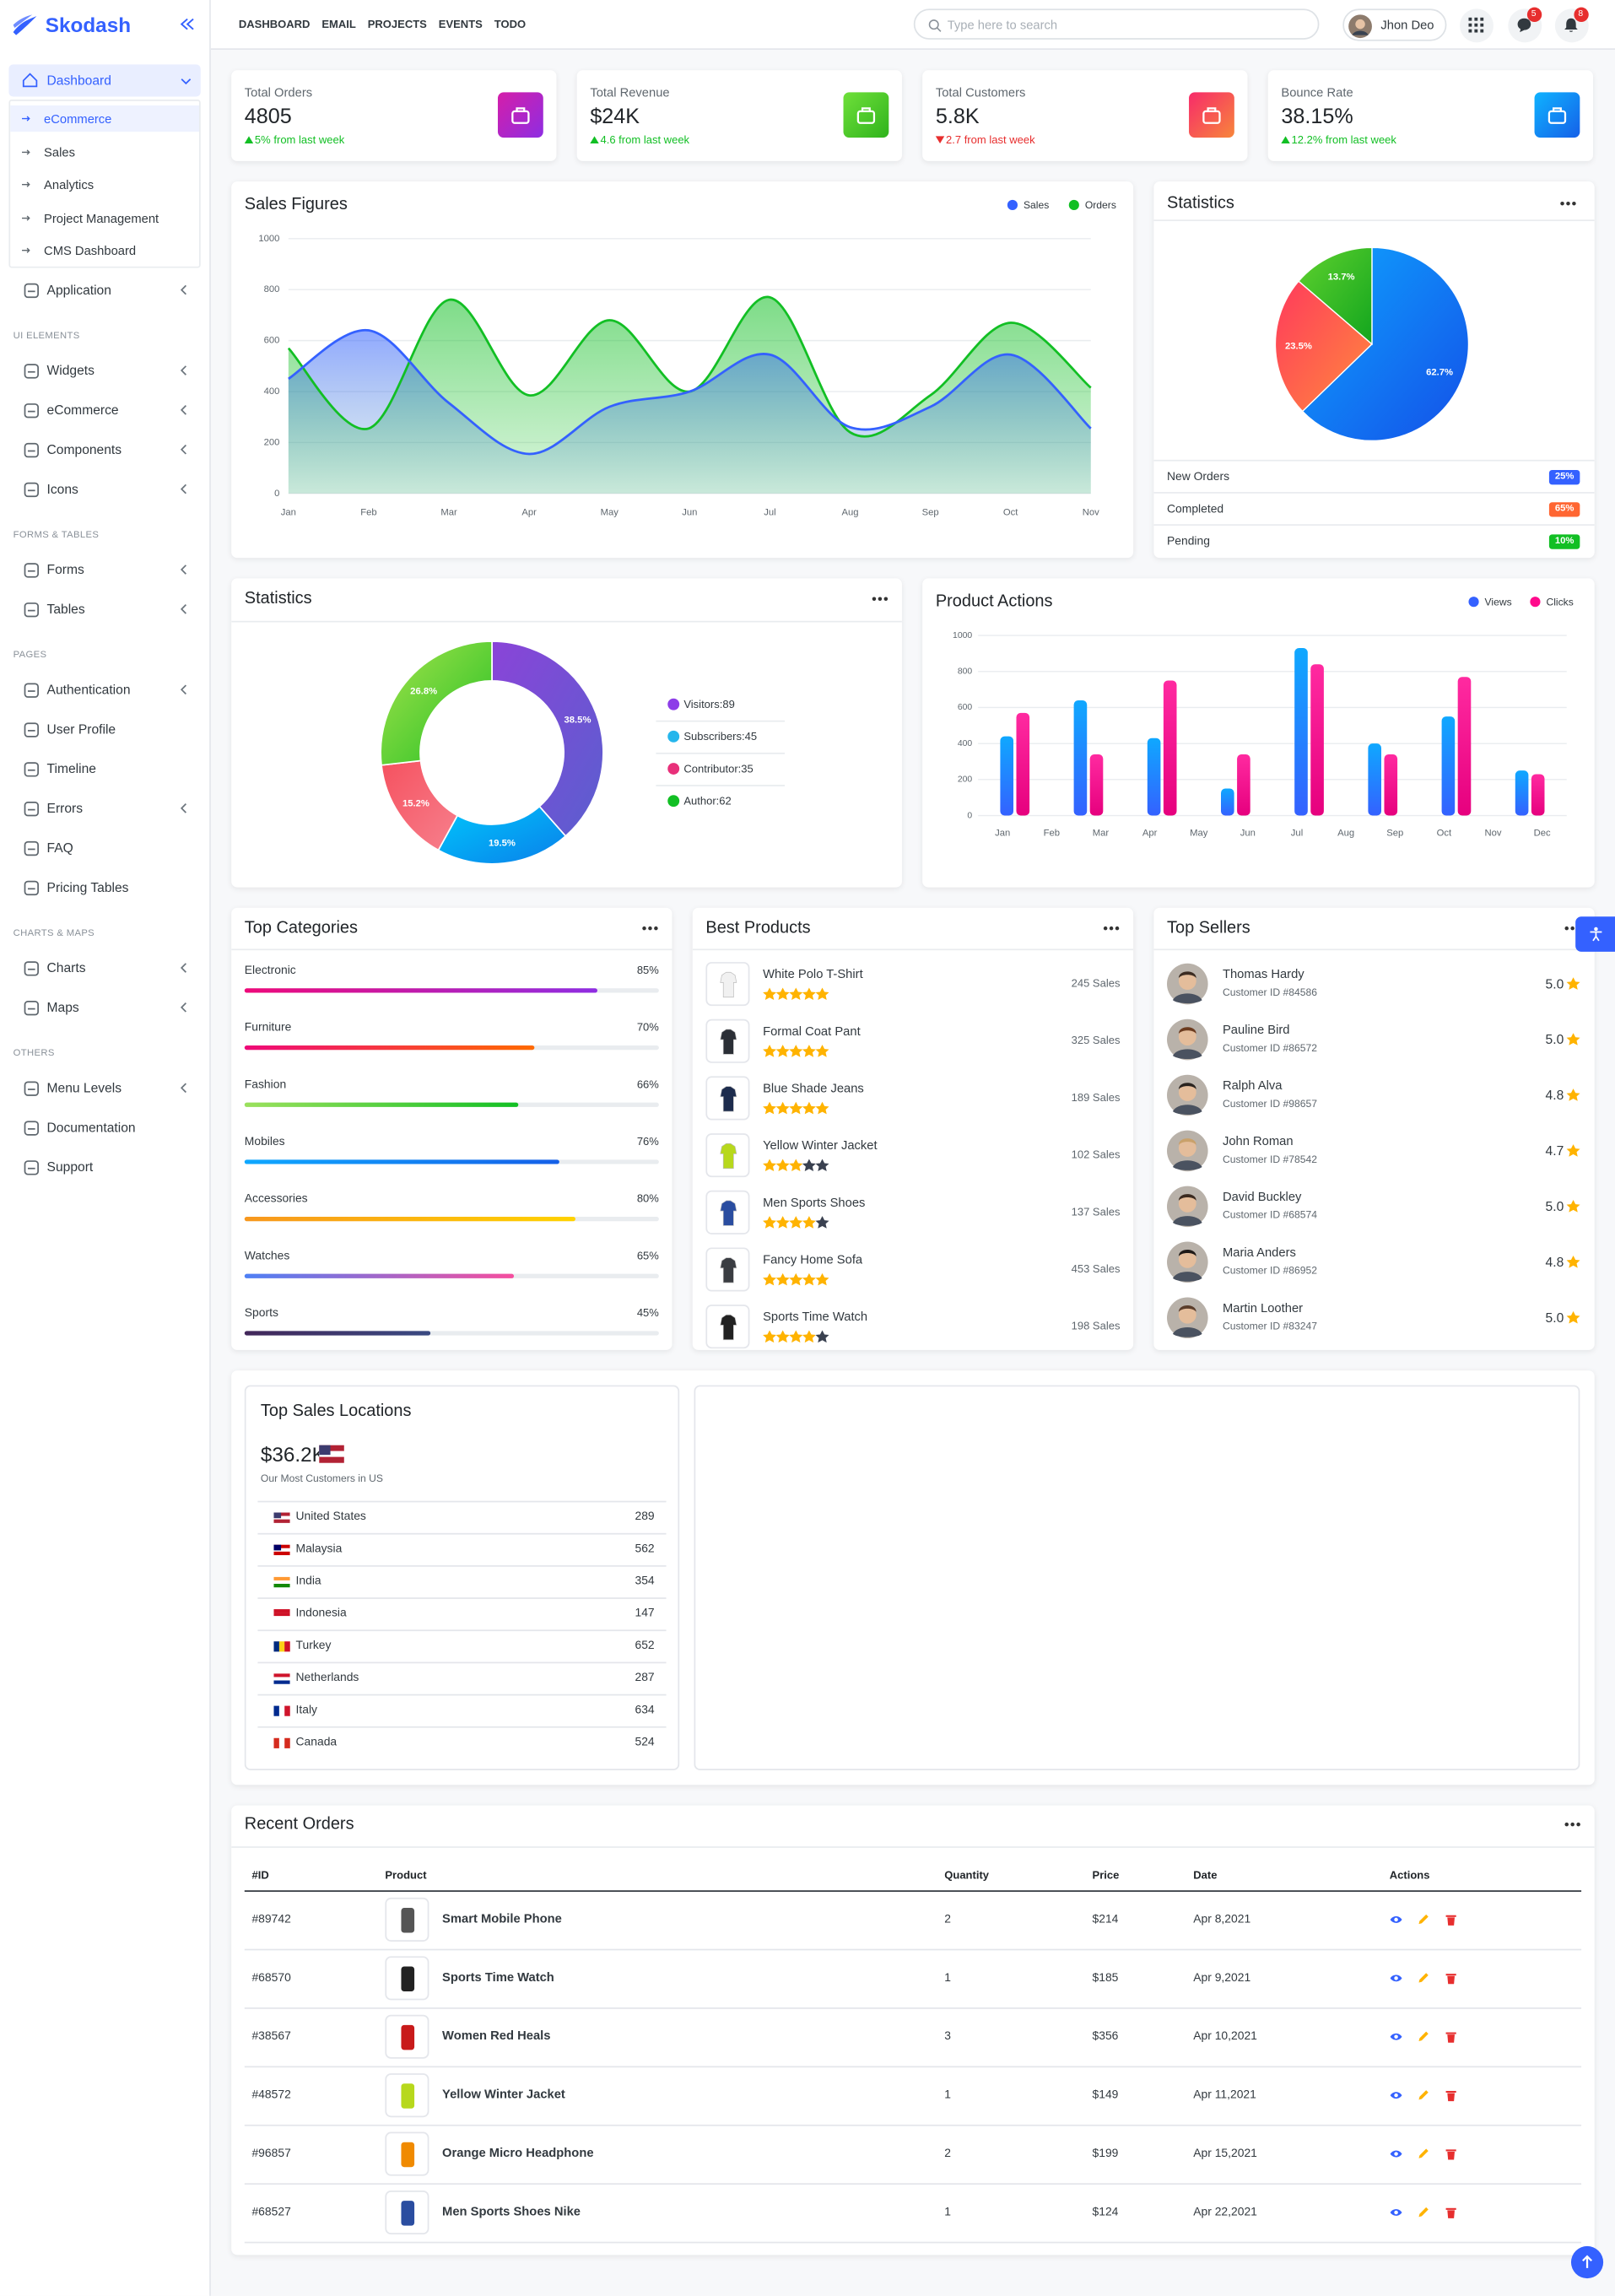 The width and height of the screenshot is (1615, 2296). I want to click on price: $124, so click(1105, 2211).